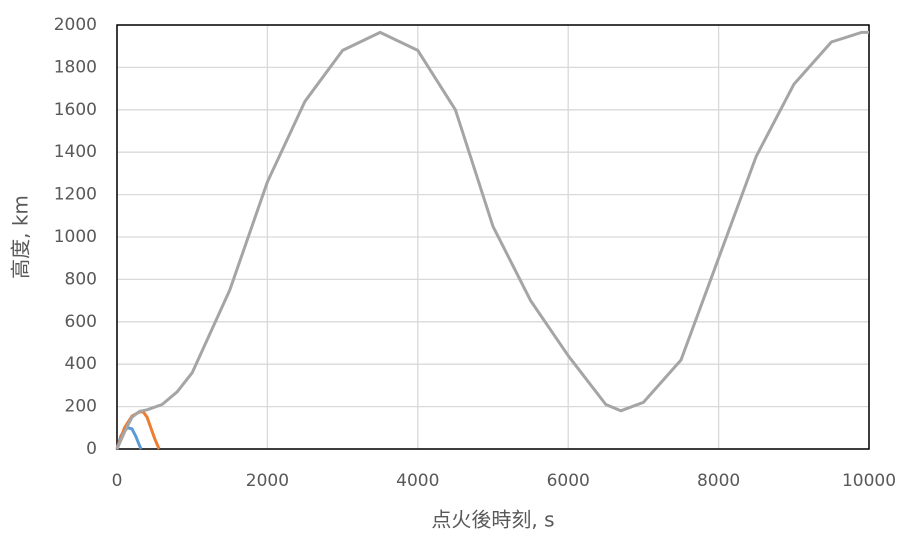  Describe the element at coordinates (869, 481) in the screenshot. I see `x-tick-label: 10000` at that location.